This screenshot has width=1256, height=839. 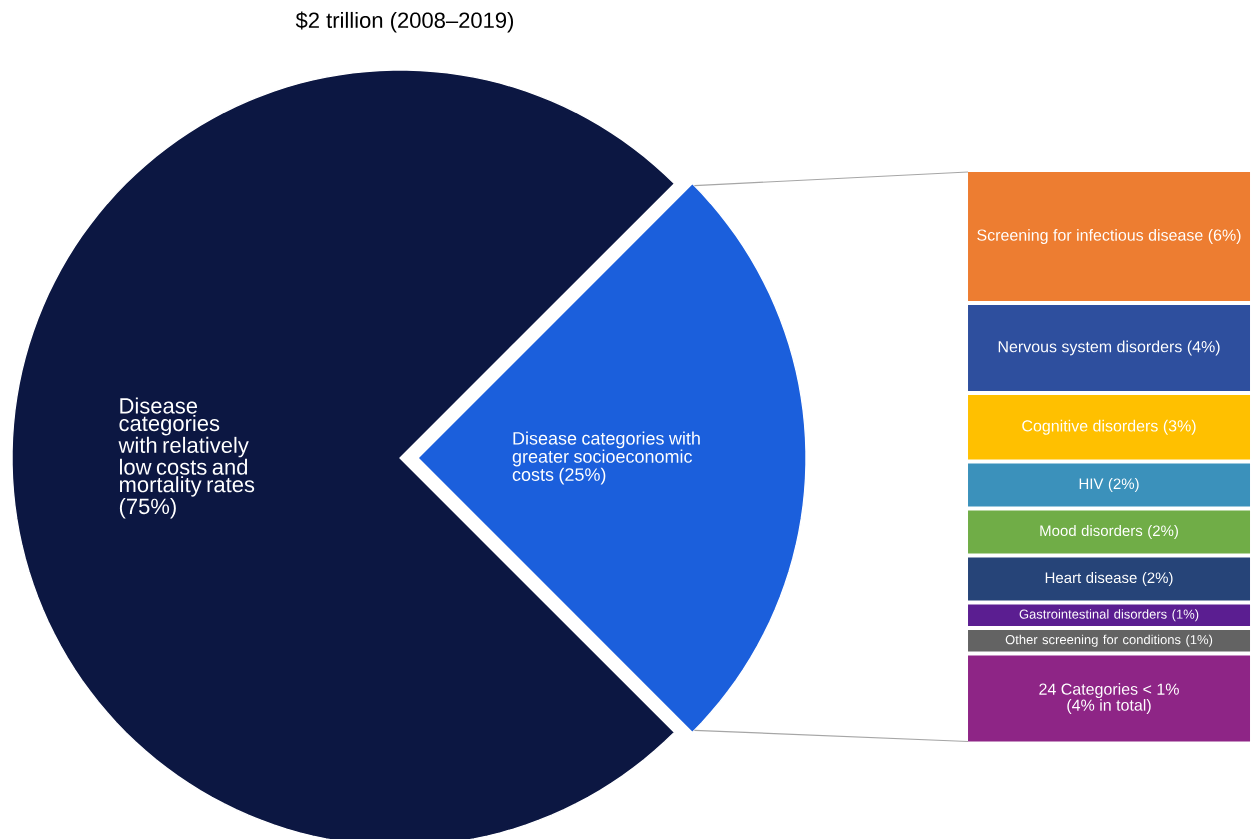 What do you see at coordinates (606, 458) in the screenshot?
I see `slice-label: Disease categories with greater socioeconomic costs (25%)` at bounding box center [606, 458].